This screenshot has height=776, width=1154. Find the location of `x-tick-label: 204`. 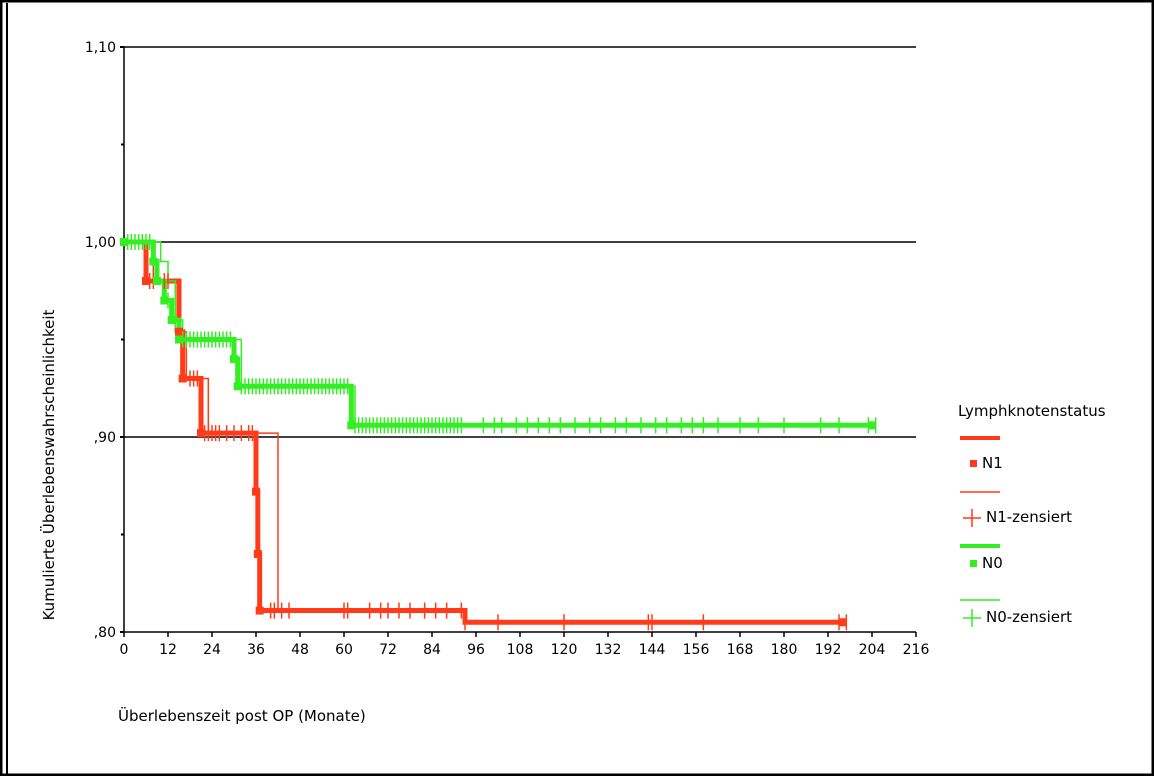

x-tick-label: 204 is located at coordinates (872, 650).